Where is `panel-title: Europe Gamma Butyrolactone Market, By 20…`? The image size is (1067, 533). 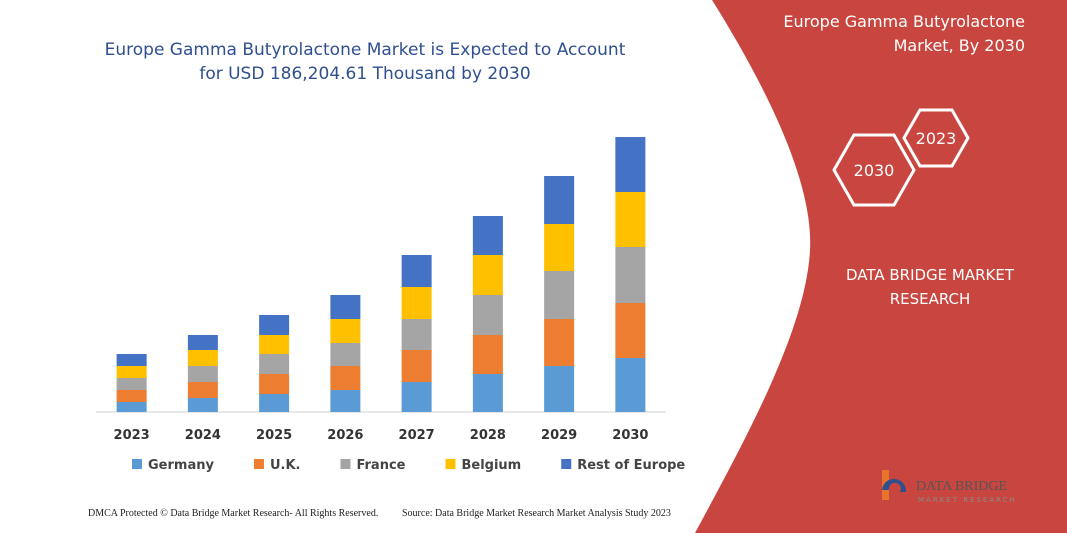 panel-title: Europe Gamma Butyrolactone Market, By 20… is located at coordinates (904, 33).